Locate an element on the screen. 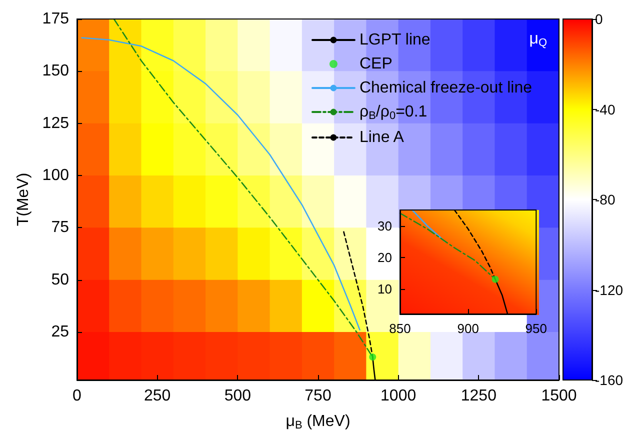 The height and width of the screenshot is (442, 639). x-tick-label: 900 is located at coordinates (468, 328).